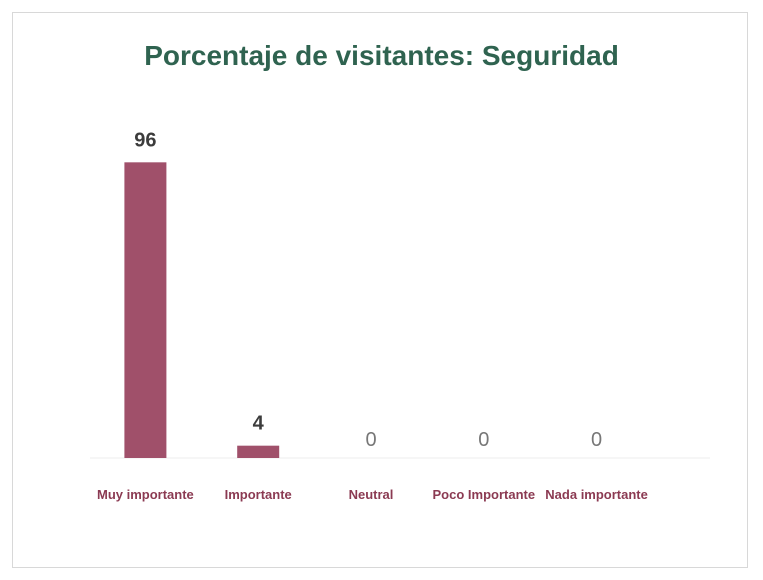 Image resolution: width=763 pixels, height=580 pixels. I want to click on x-tick-label: Importante, so click(258, 494).